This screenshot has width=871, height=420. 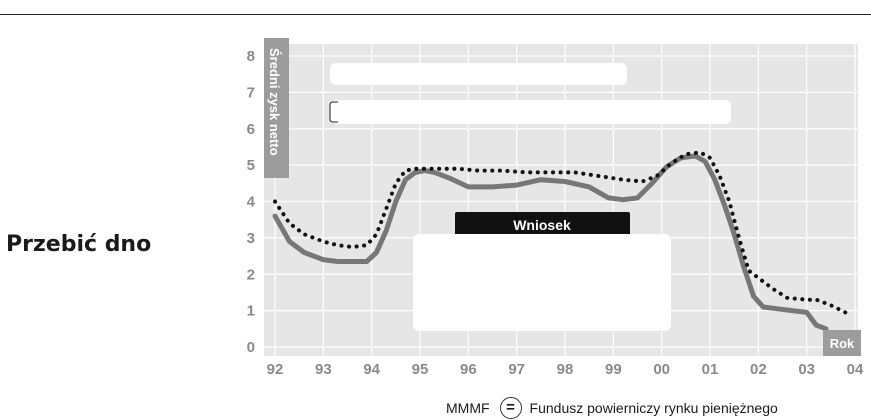 I want to click on x-tick-label: 00, so click(x=661, y=369).